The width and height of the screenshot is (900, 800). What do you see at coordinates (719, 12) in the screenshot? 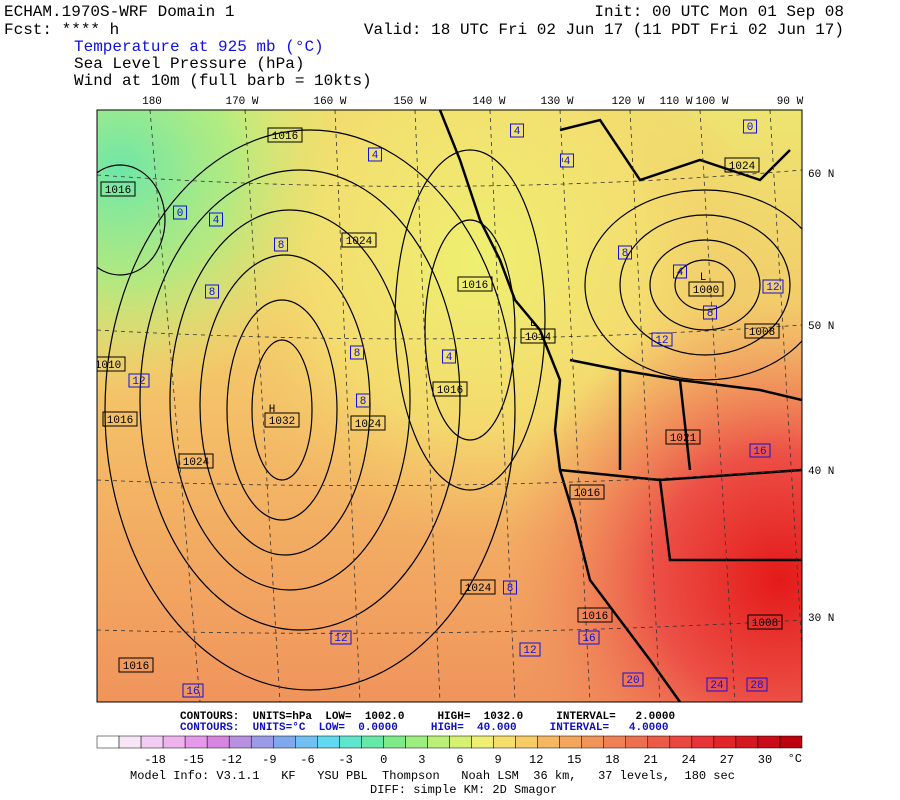
I see `init-time: Init: 00 UTC Mon 01 Sep 08` at bounding box center [719, 12].